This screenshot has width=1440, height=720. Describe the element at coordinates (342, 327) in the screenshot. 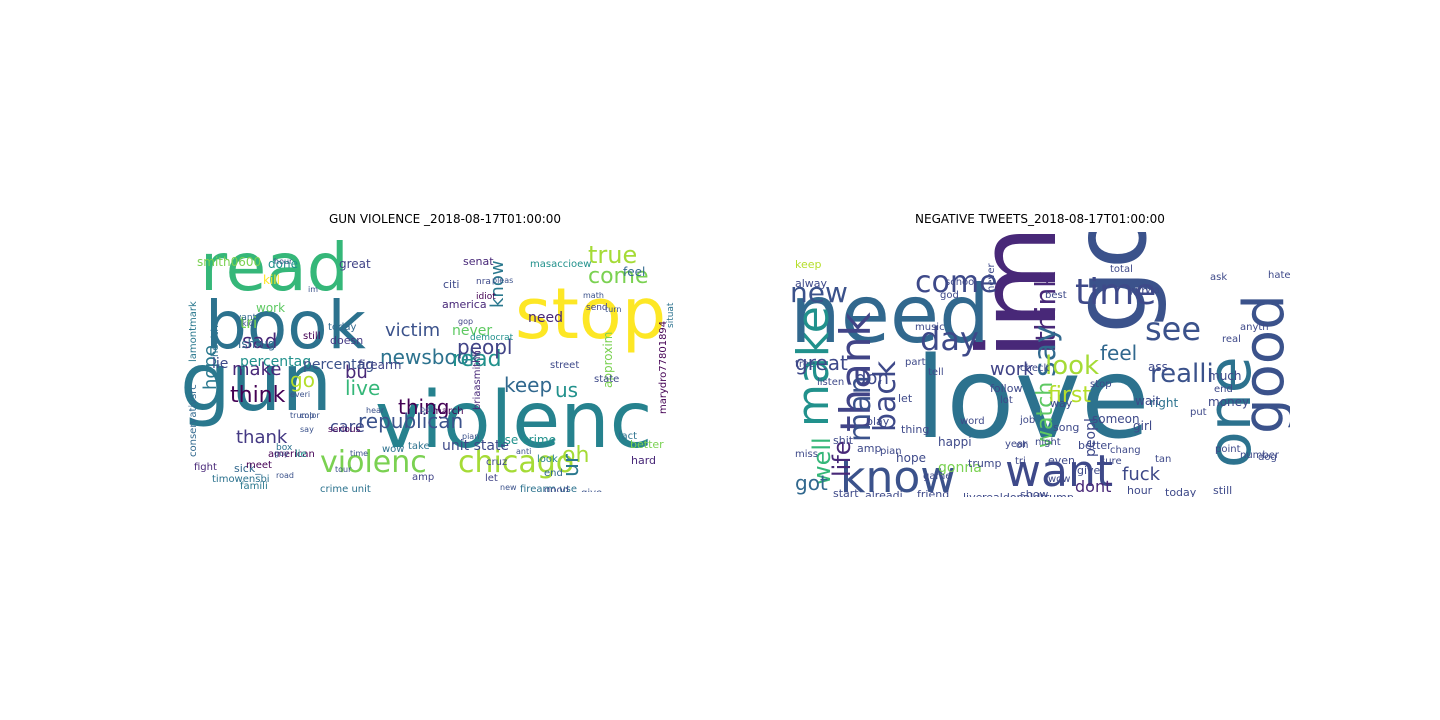

I see `word-today: today` at that location.